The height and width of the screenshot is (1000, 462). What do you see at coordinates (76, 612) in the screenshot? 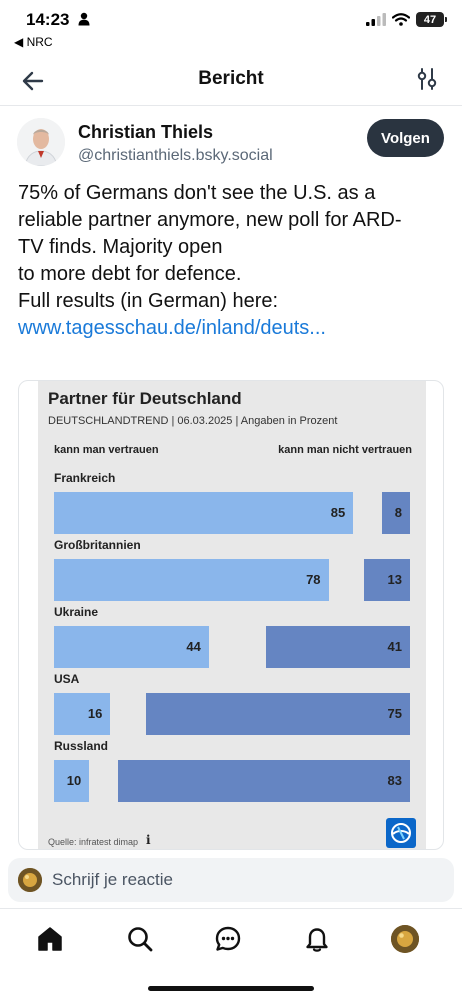
I see `country-label: Ukraine` at bounding box center [76, 612].